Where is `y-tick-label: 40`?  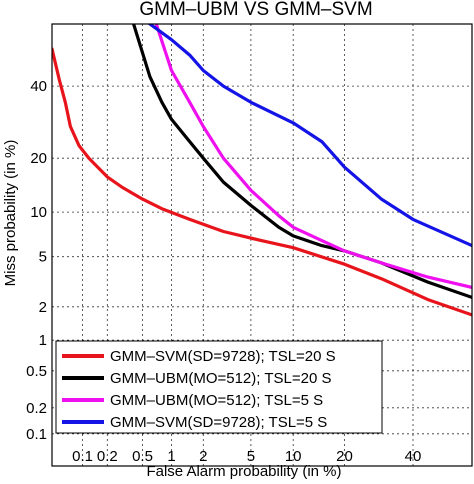 y-tick-label: 40 is located at coordinates (38, 86).